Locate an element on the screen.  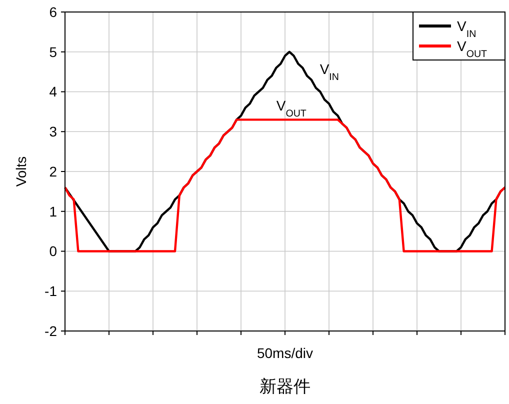
y-axis-title: Volts is located at coordinates (21, 171).